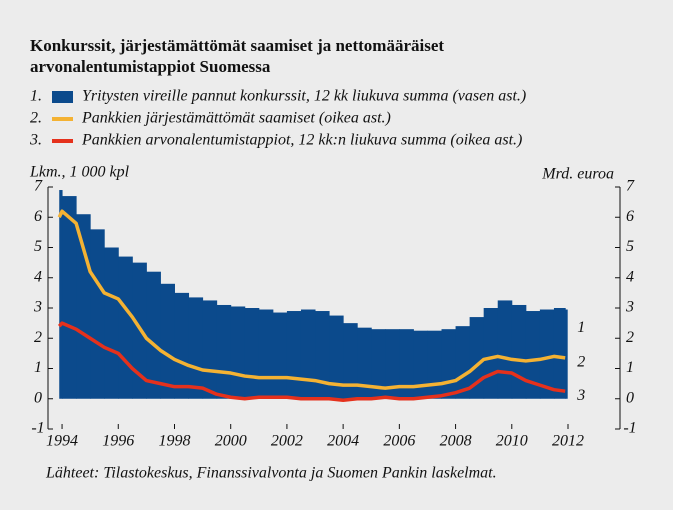 The width and height of the screenshot is (673, 510). What do you see at coordinates (38, 367) in the screenshot?
I see `y-tick-label: 1` at bounding box center [38, 367].